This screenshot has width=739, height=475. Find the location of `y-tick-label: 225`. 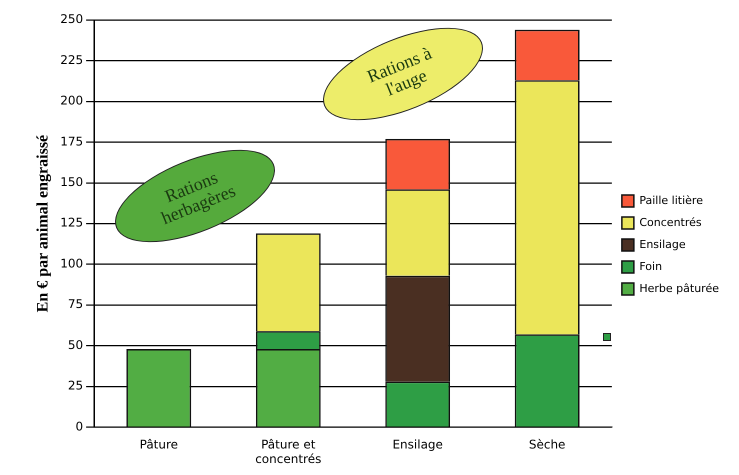

y-tick-label: 225 is located at coordinates (72, 59).